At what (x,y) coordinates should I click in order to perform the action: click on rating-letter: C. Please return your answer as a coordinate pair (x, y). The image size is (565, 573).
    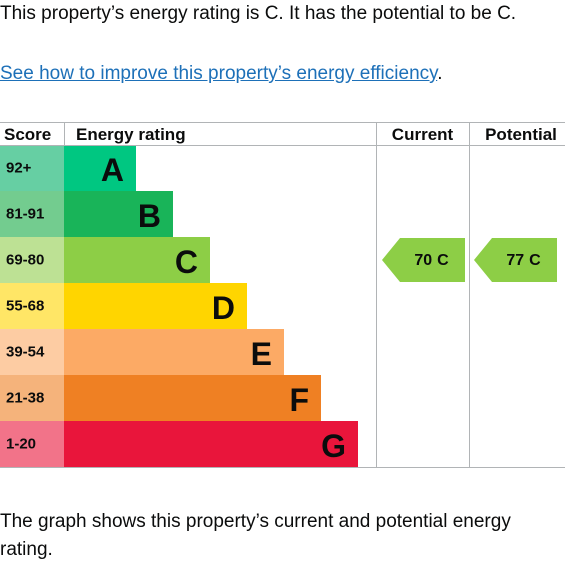
    Looking at the image, I should click on (186, 262).